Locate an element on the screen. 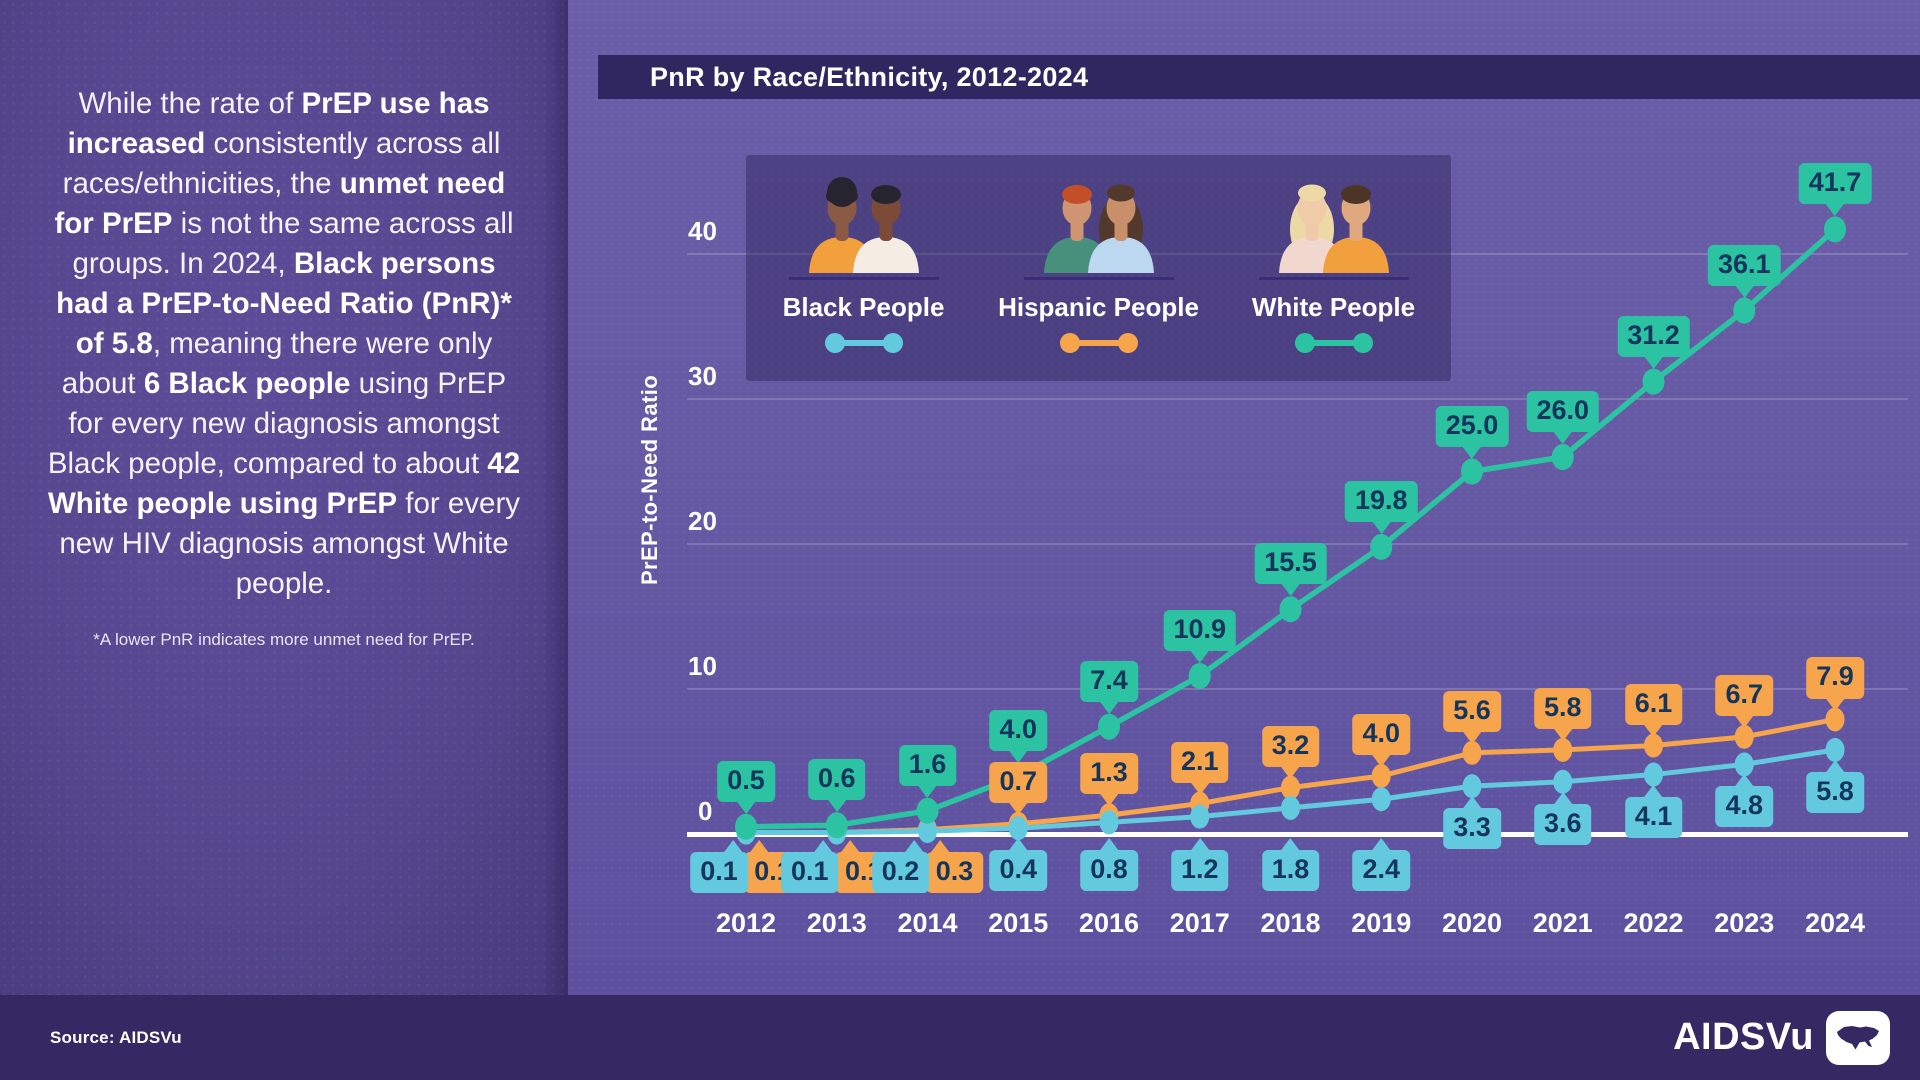 This screenshot has height=1080, width=1920. x-tick-2020: 2020 is located at coordinates (1472, 923).